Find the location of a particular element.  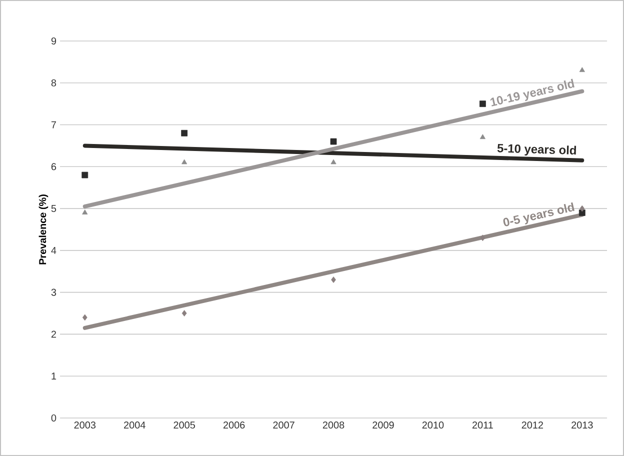

text: 0-5 years old is located at coordinates (539, 214).